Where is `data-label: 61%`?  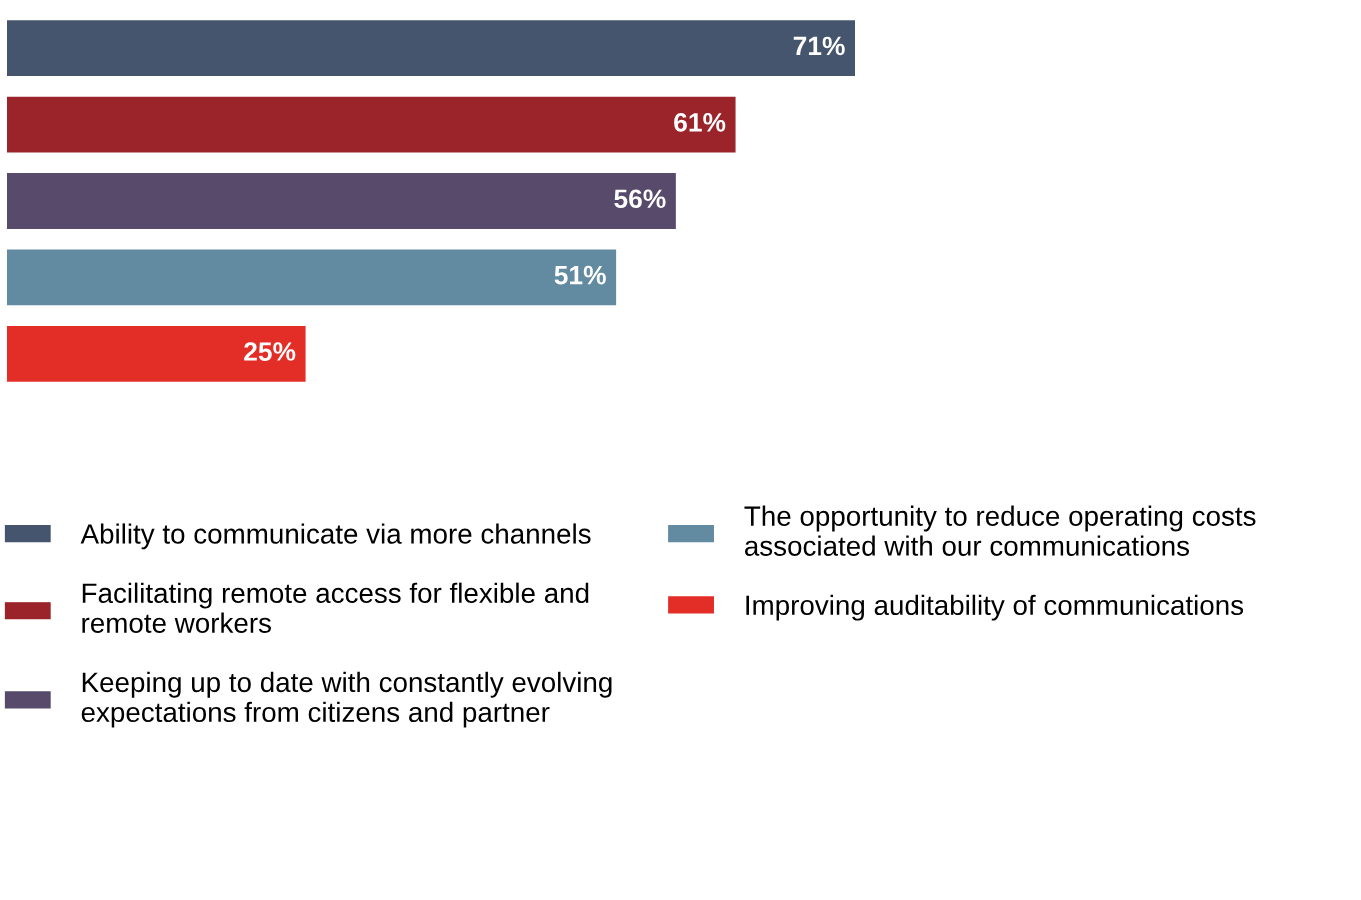 data-label: 61% is located at coordinates (700, 122).